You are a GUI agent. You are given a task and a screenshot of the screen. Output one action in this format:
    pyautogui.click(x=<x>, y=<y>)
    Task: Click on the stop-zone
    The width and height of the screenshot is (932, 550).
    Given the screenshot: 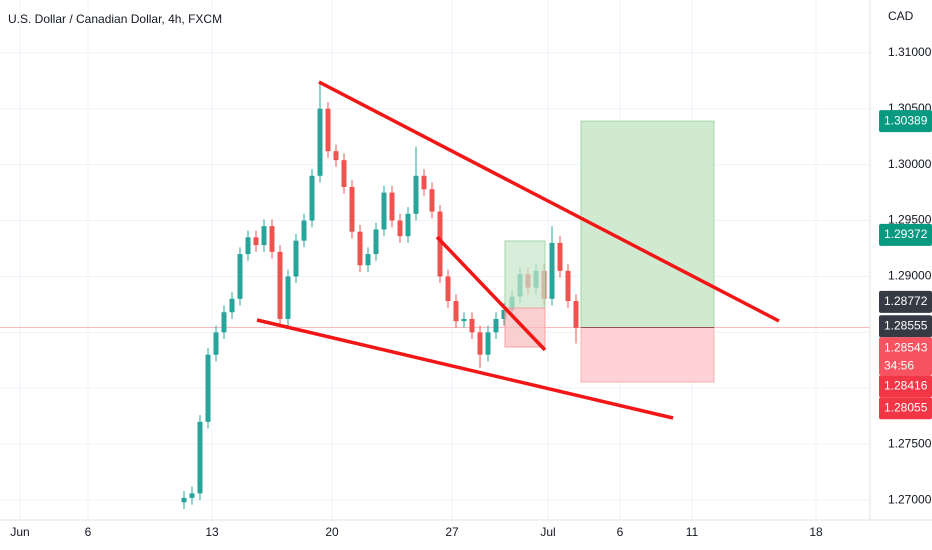 What is the action you would take?
    pyautogui.click(x=647, y=355)
    